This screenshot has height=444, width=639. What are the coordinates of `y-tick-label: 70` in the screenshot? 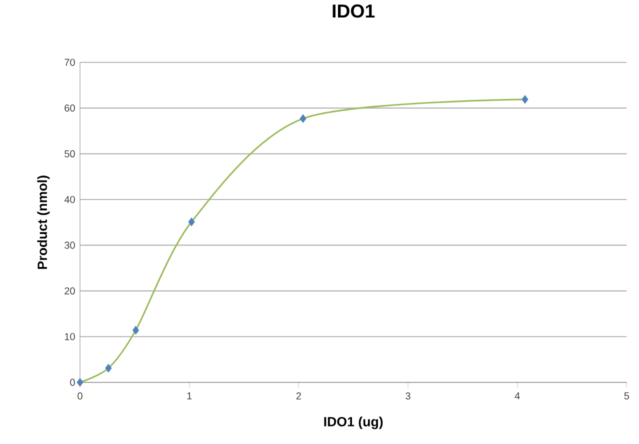 It's located at (69, 62).